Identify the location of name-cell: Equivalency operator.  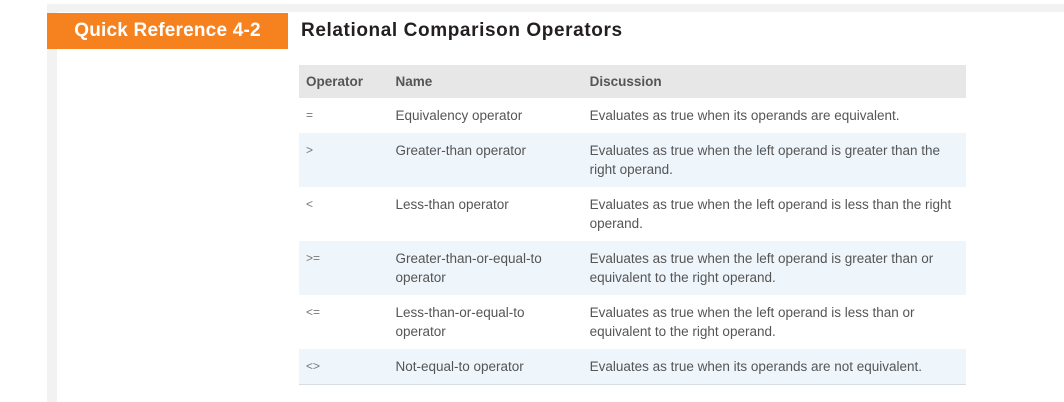
(459, 115).